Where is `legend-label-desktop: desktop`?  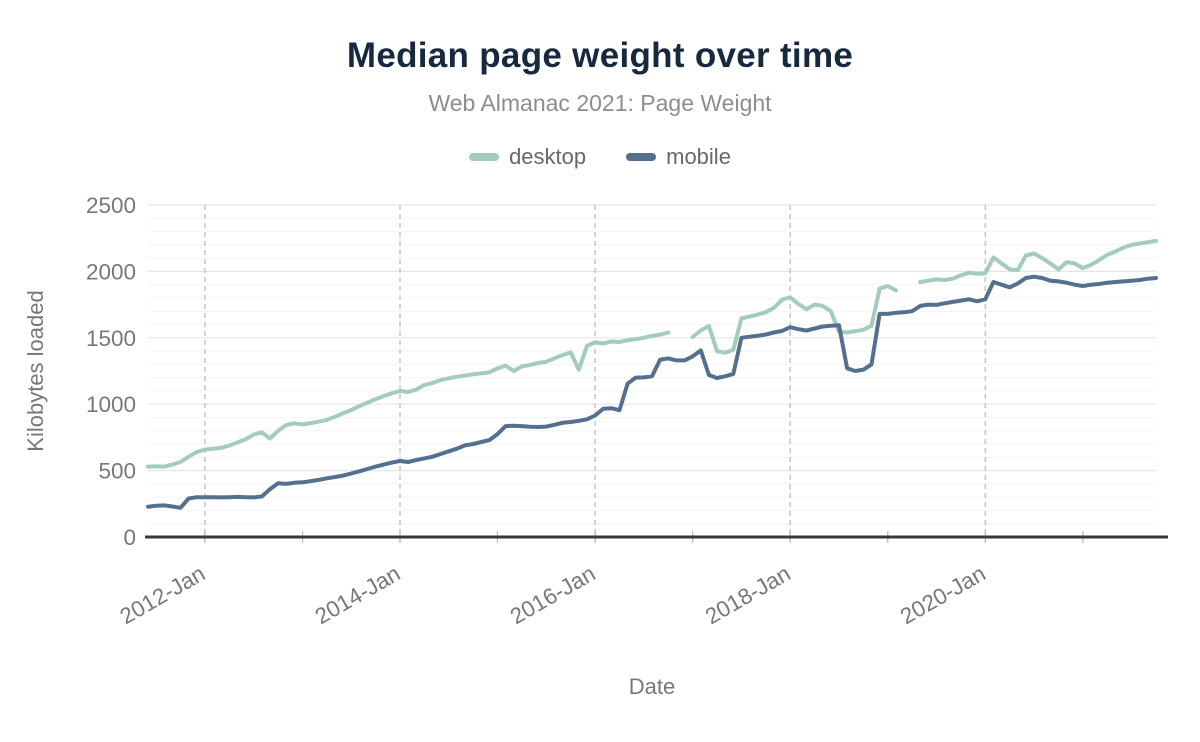
legend-label-desktop: desktop is located at coordinates (548, 156).